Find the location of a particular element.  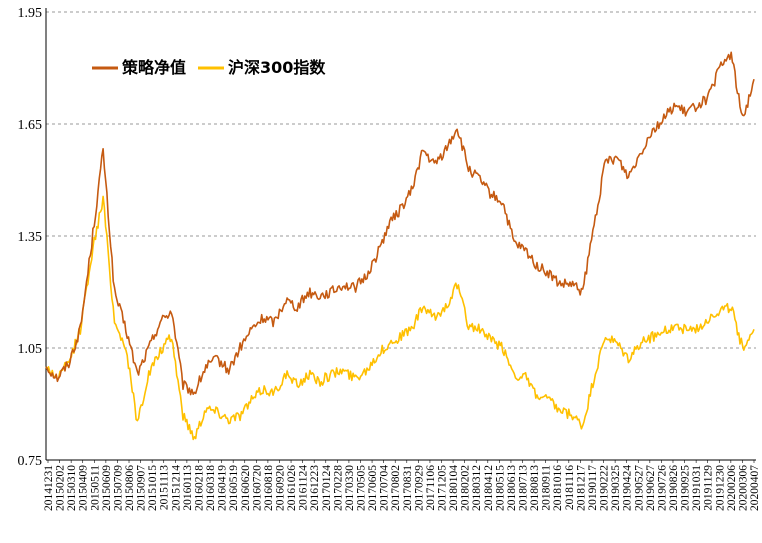

x-tick-label: 20160318 is located at coordinates (211, 488).